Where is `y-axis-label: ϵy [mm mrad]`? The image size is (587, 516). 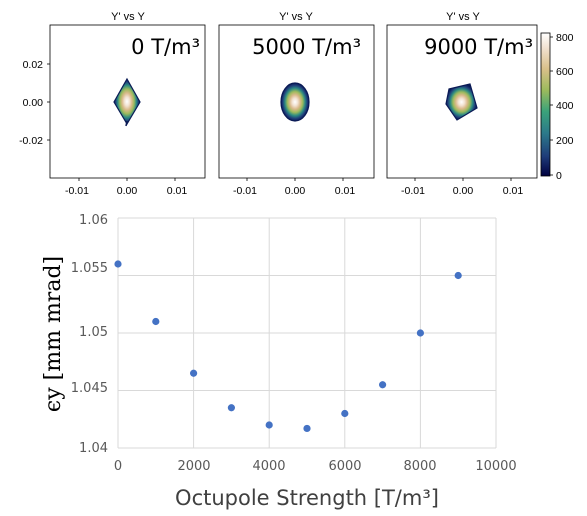 y-axis-label: ϵy [mm mrad] is located at coordinates (53, 334).